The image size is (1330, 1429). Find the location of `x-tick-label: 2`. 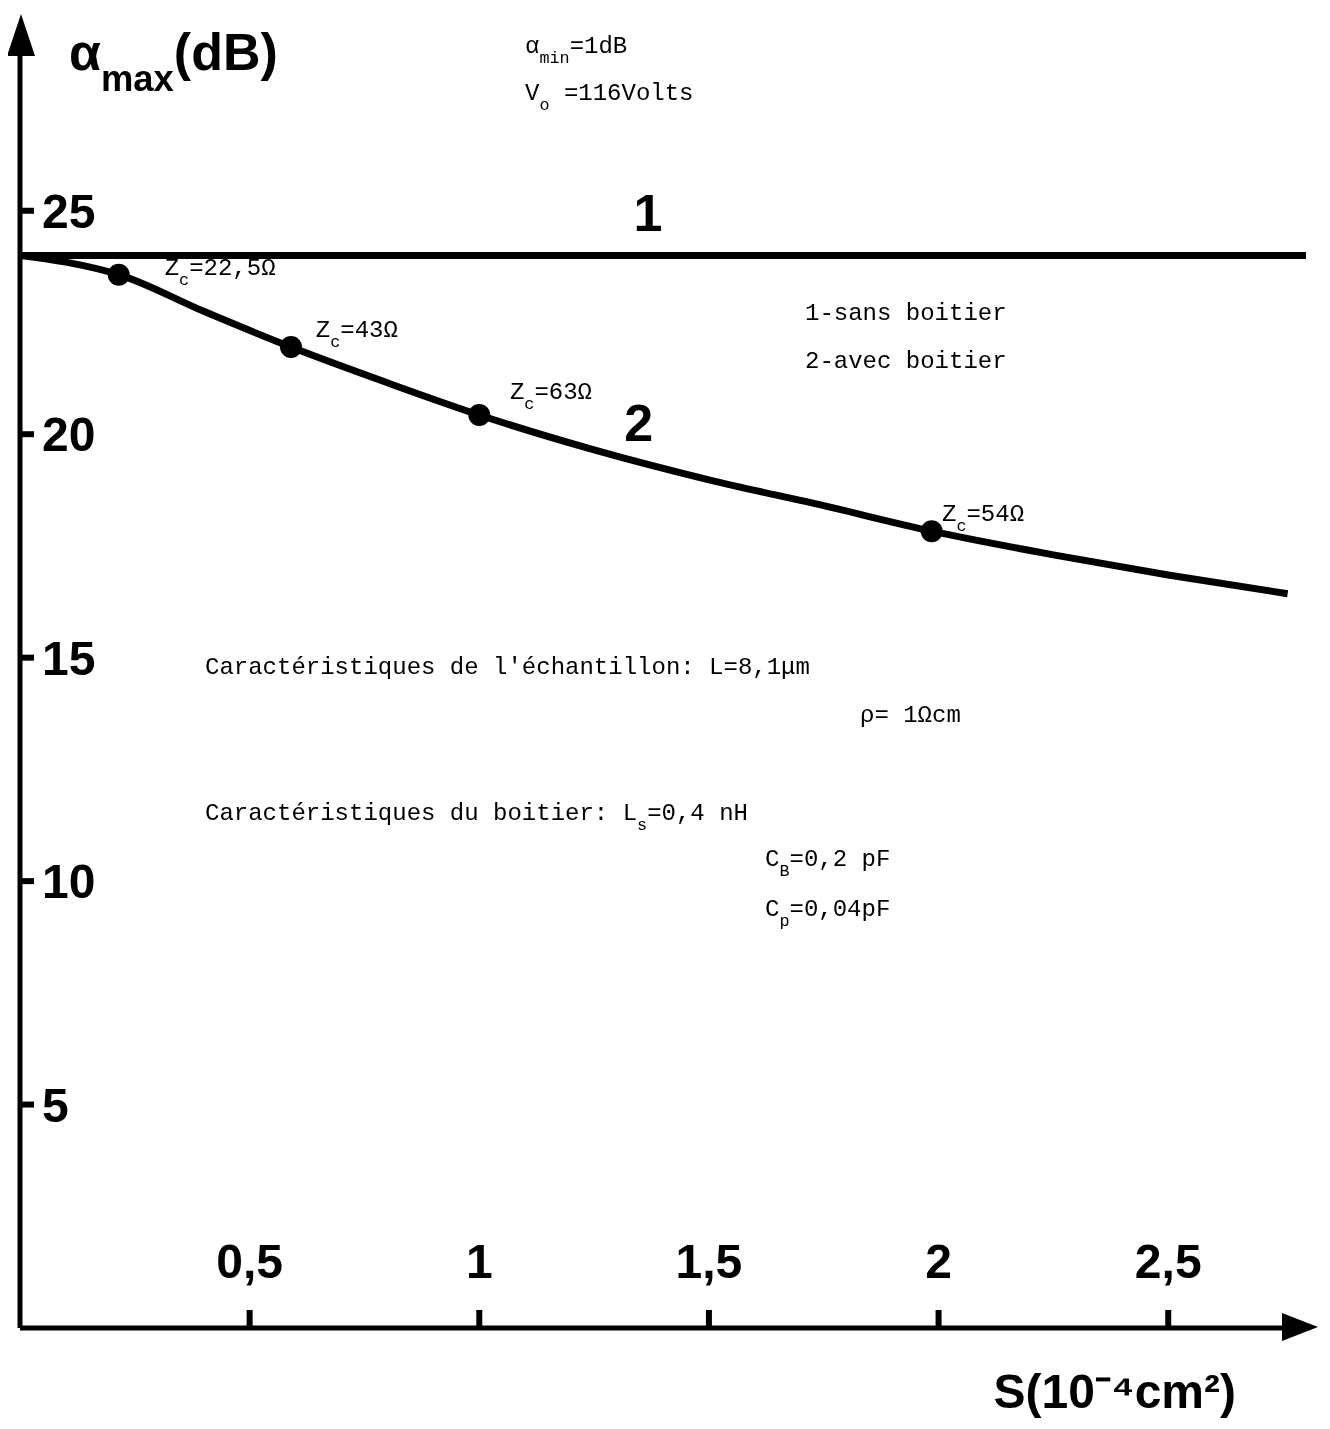

x-tick-label: 2 is located at coordinates (938, 1261).